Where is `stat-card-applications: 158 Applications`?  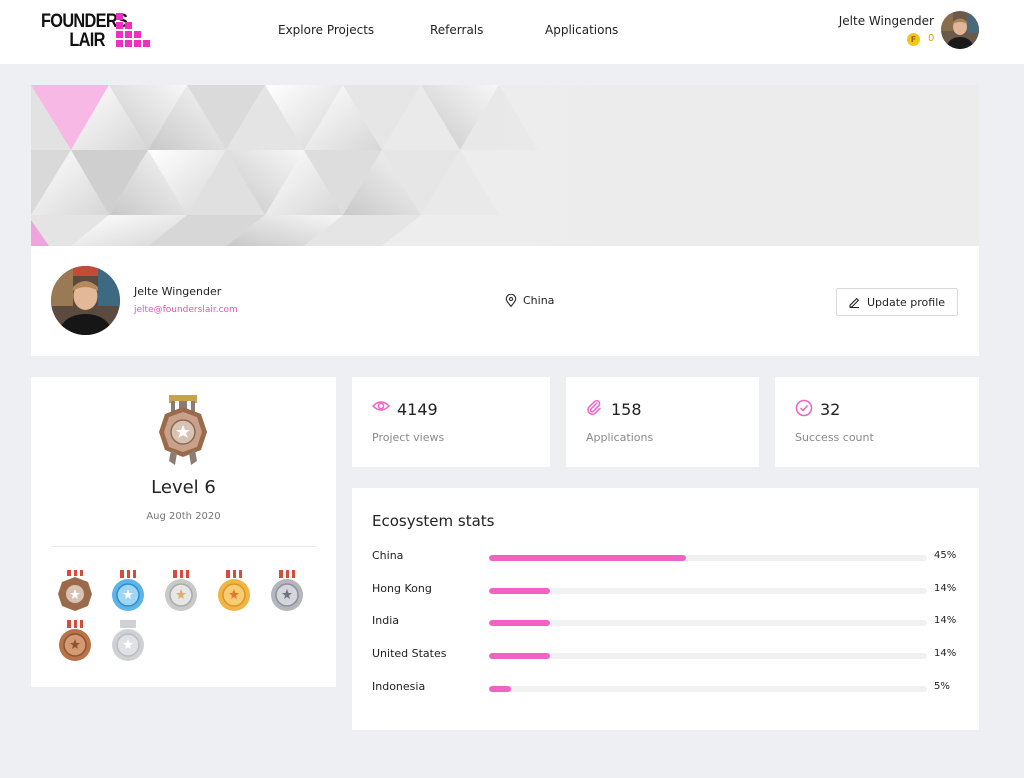 stat-card-applications: 158 Applications is located at coordinates (662, 422).